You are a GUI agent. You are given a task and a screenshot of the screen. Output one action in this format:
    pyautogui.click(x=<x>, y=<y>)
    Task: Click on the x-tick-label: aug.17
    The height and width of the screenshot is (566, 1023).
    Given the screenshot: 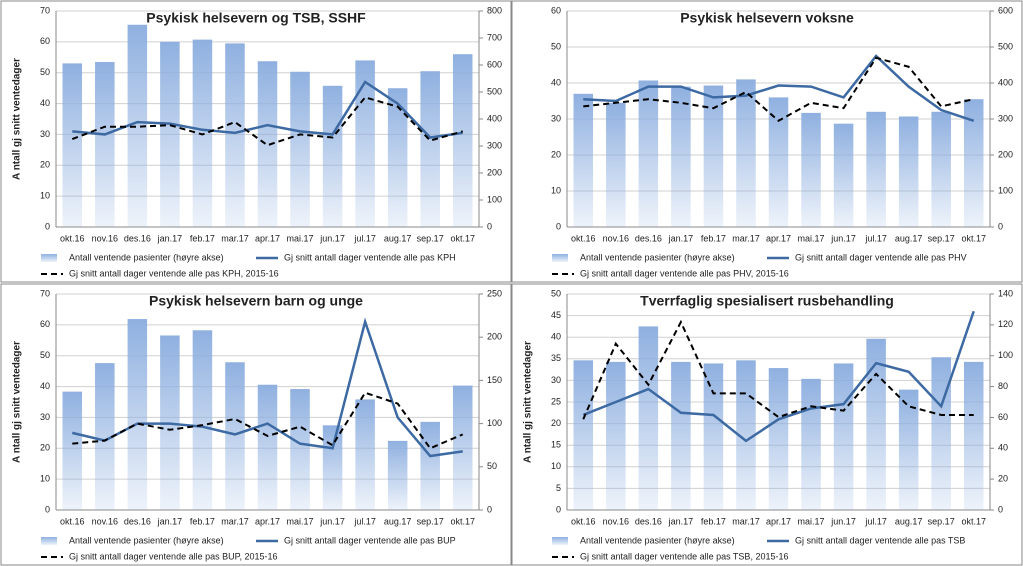 What is the action you would take?
    pyautogui.click(x=909, y=238)
    